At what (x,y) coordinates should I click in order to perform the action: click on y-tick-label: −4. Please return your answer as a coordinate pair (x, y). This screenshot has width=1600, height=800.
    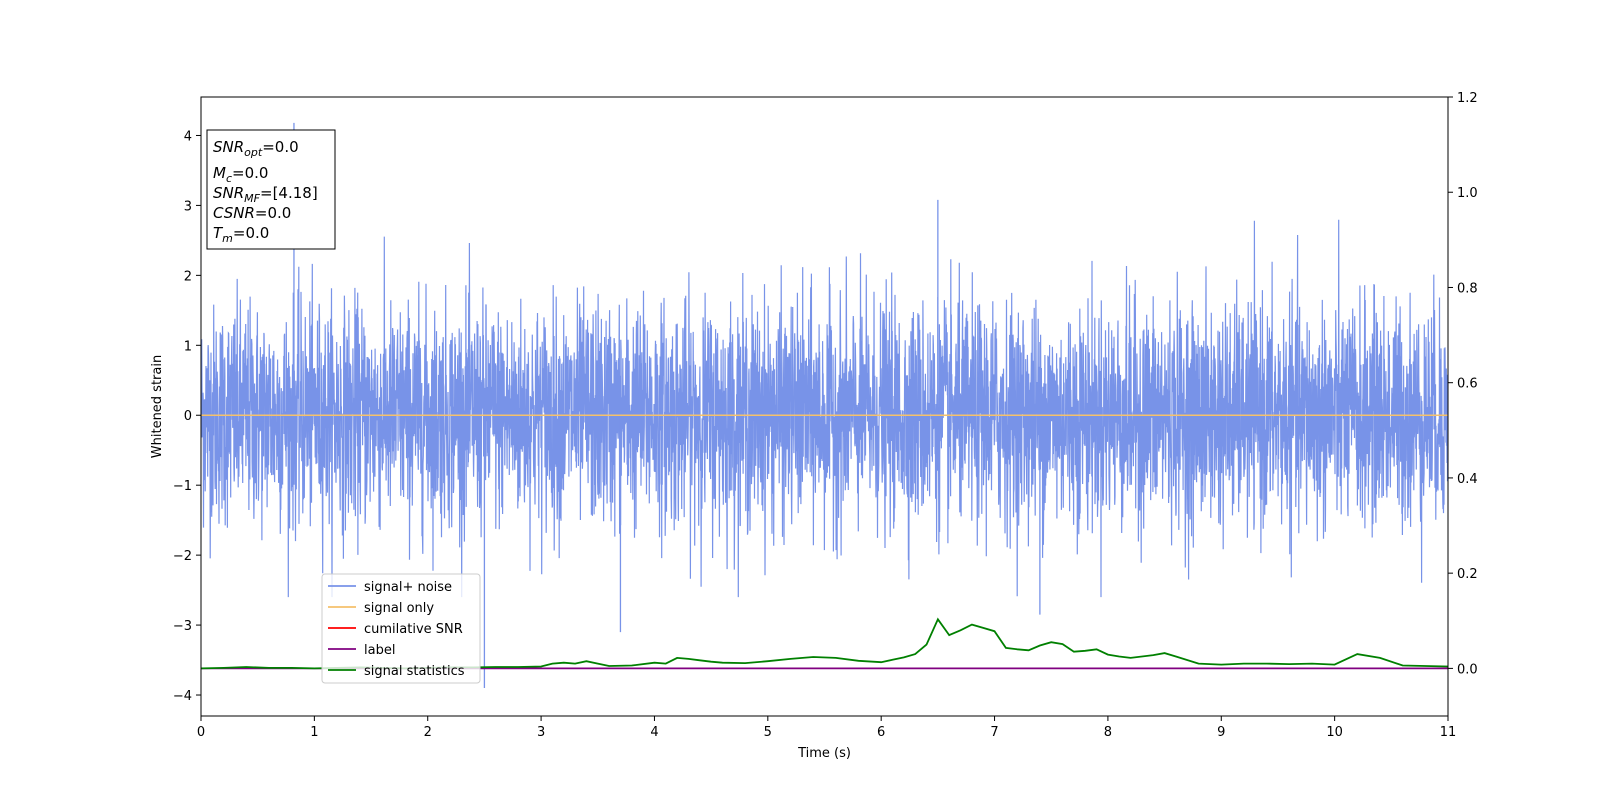
    Looking at the image, I should click on (182, 696).